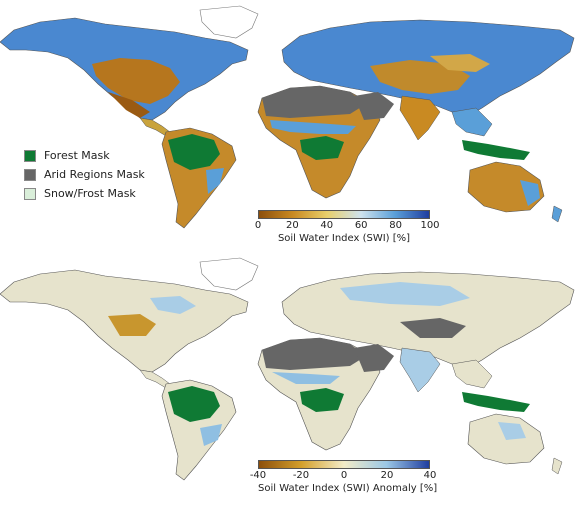  What do you see at coordinates (506, 187) in the screenshot?
I see `australia` at bounding box center [506, 187].